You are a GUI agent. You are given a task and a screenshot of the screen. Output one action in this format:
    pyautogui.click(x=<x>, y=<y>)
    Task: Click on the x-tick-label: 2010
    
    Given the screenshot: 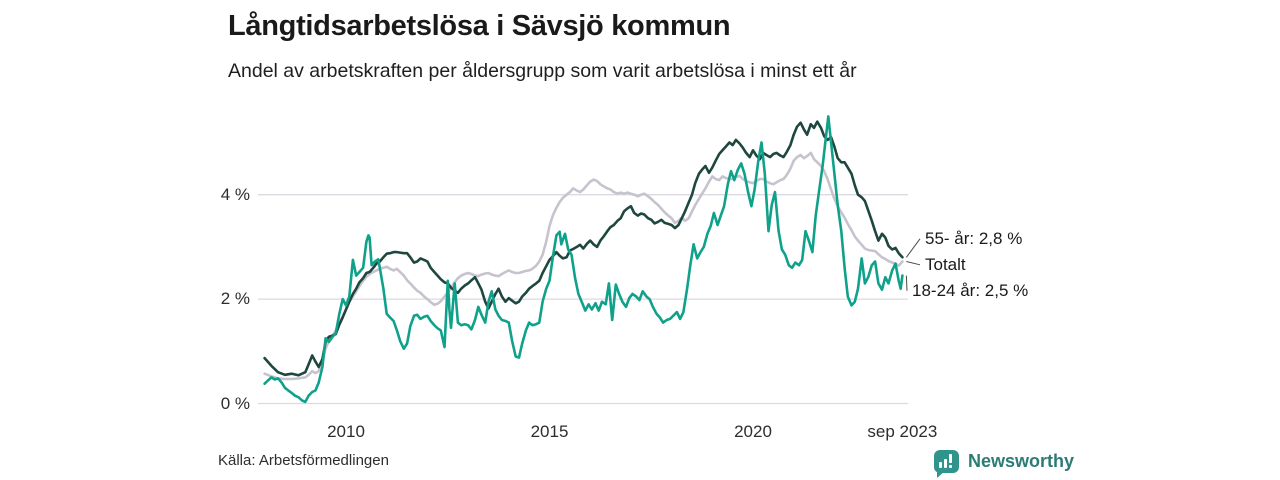 What is the action you would take?
    pyautogui.click(x=346, y=431)
    